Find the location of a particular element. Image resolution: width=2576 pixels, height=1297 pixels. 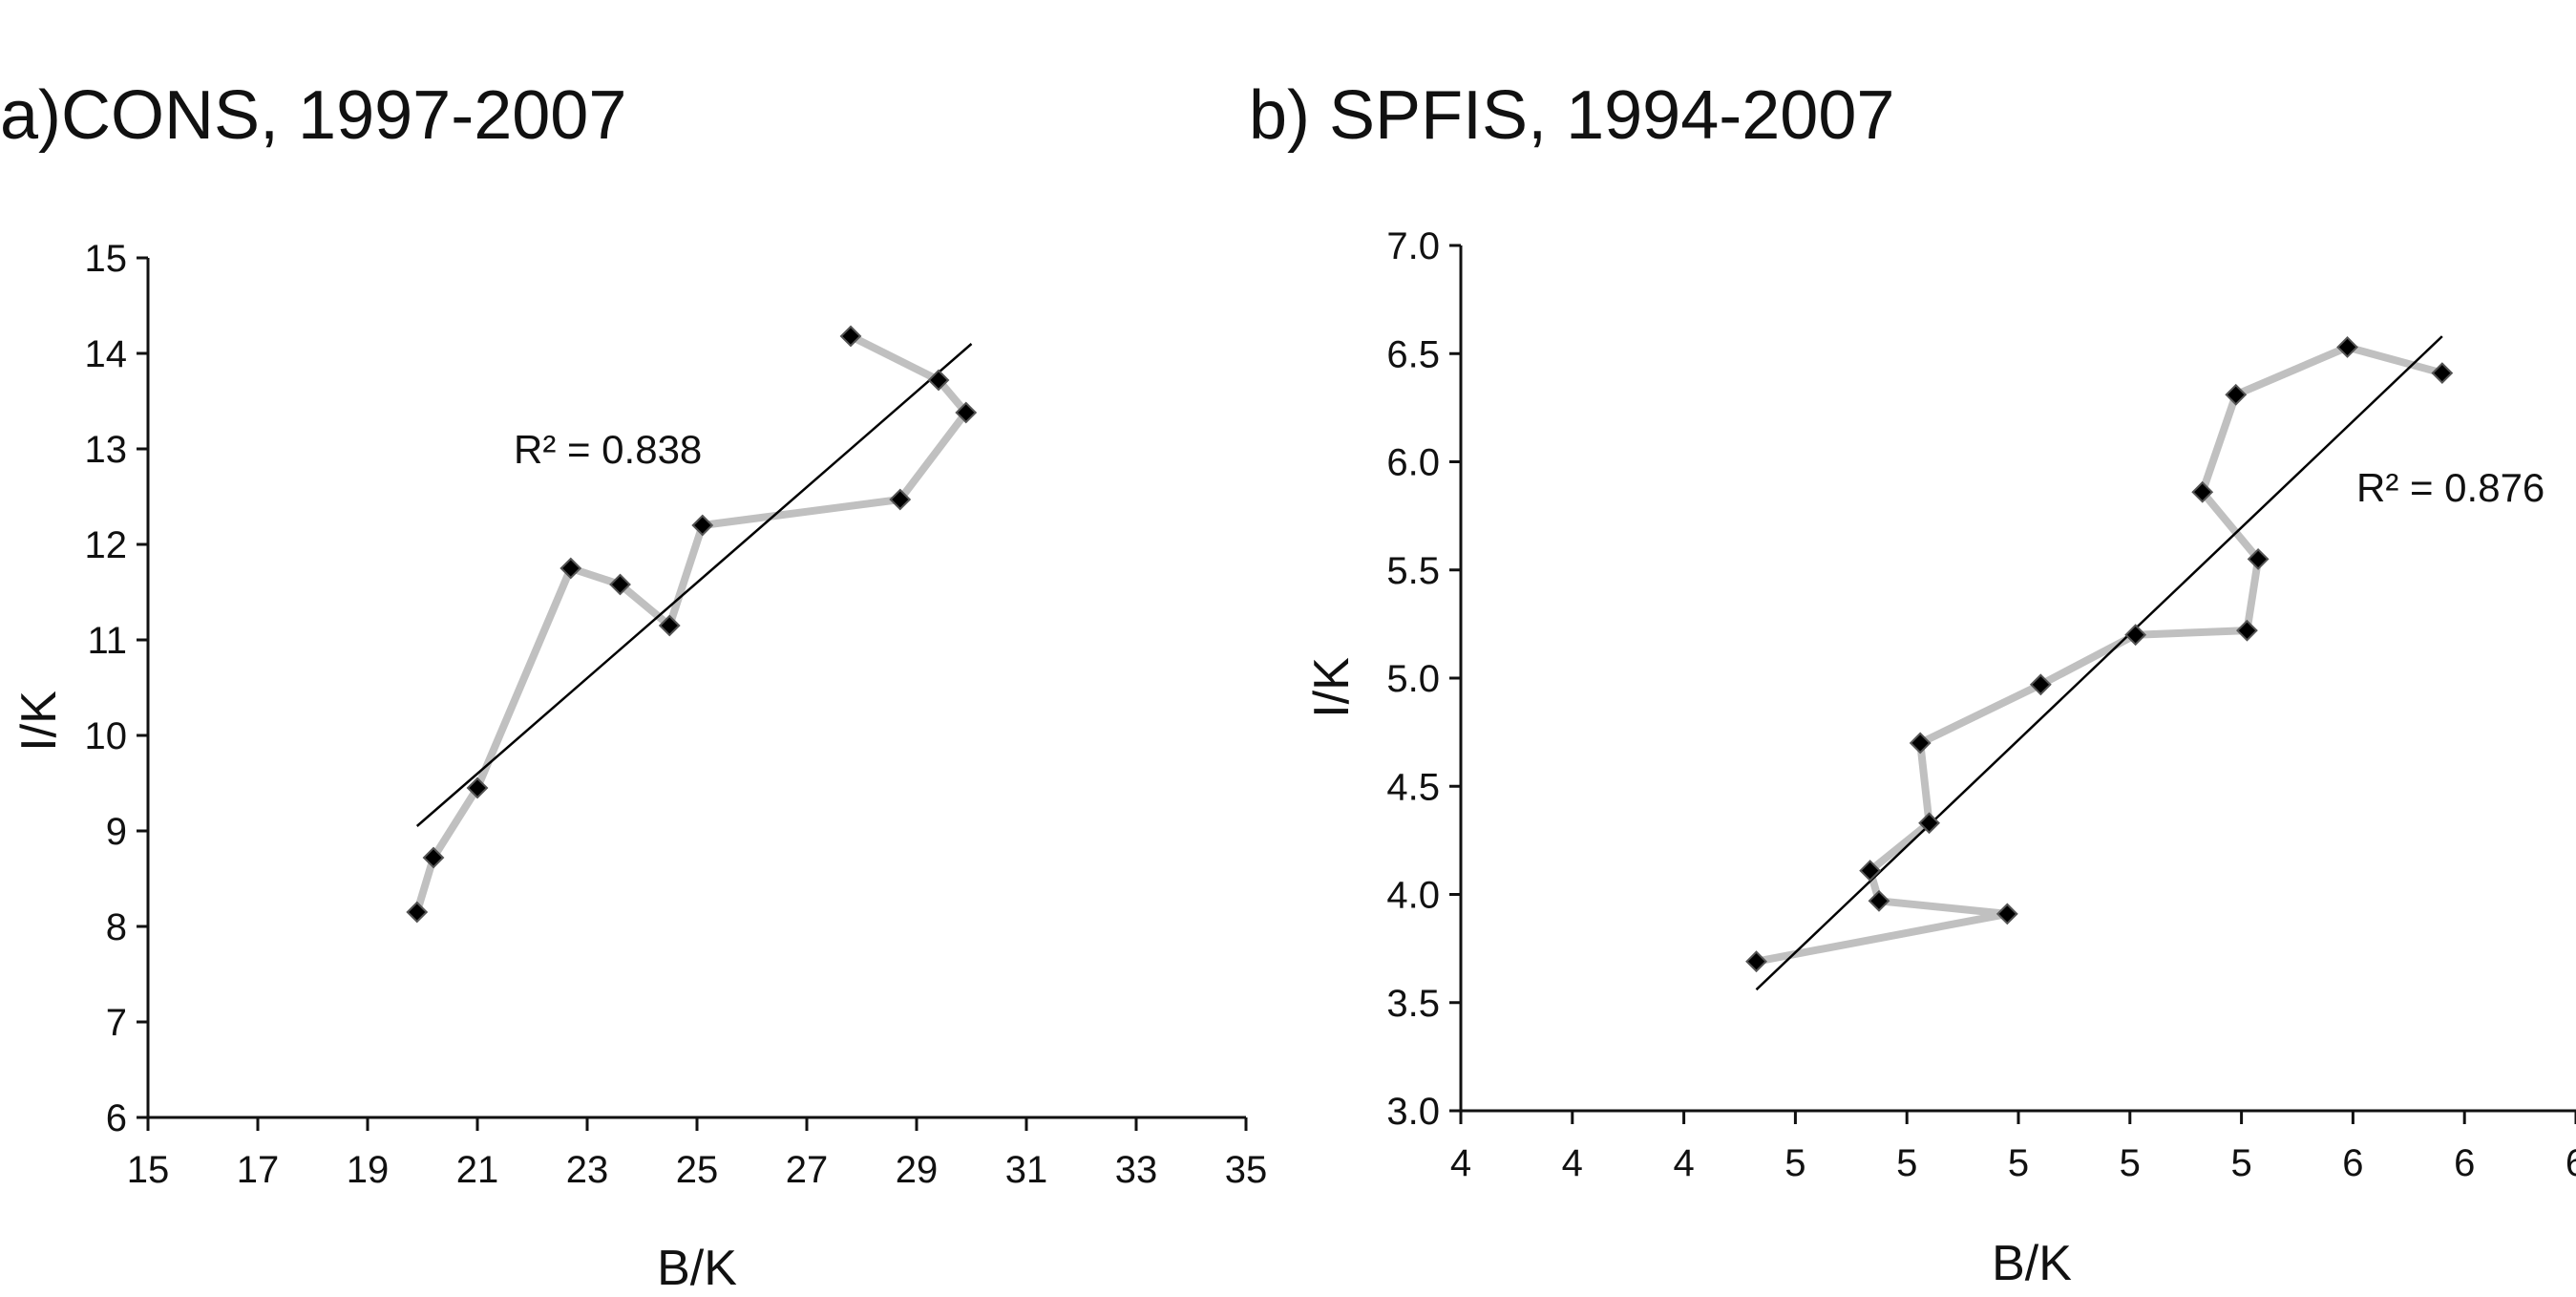

chart-a-y-tick-label: 10 is located at coordinates (106, 736).